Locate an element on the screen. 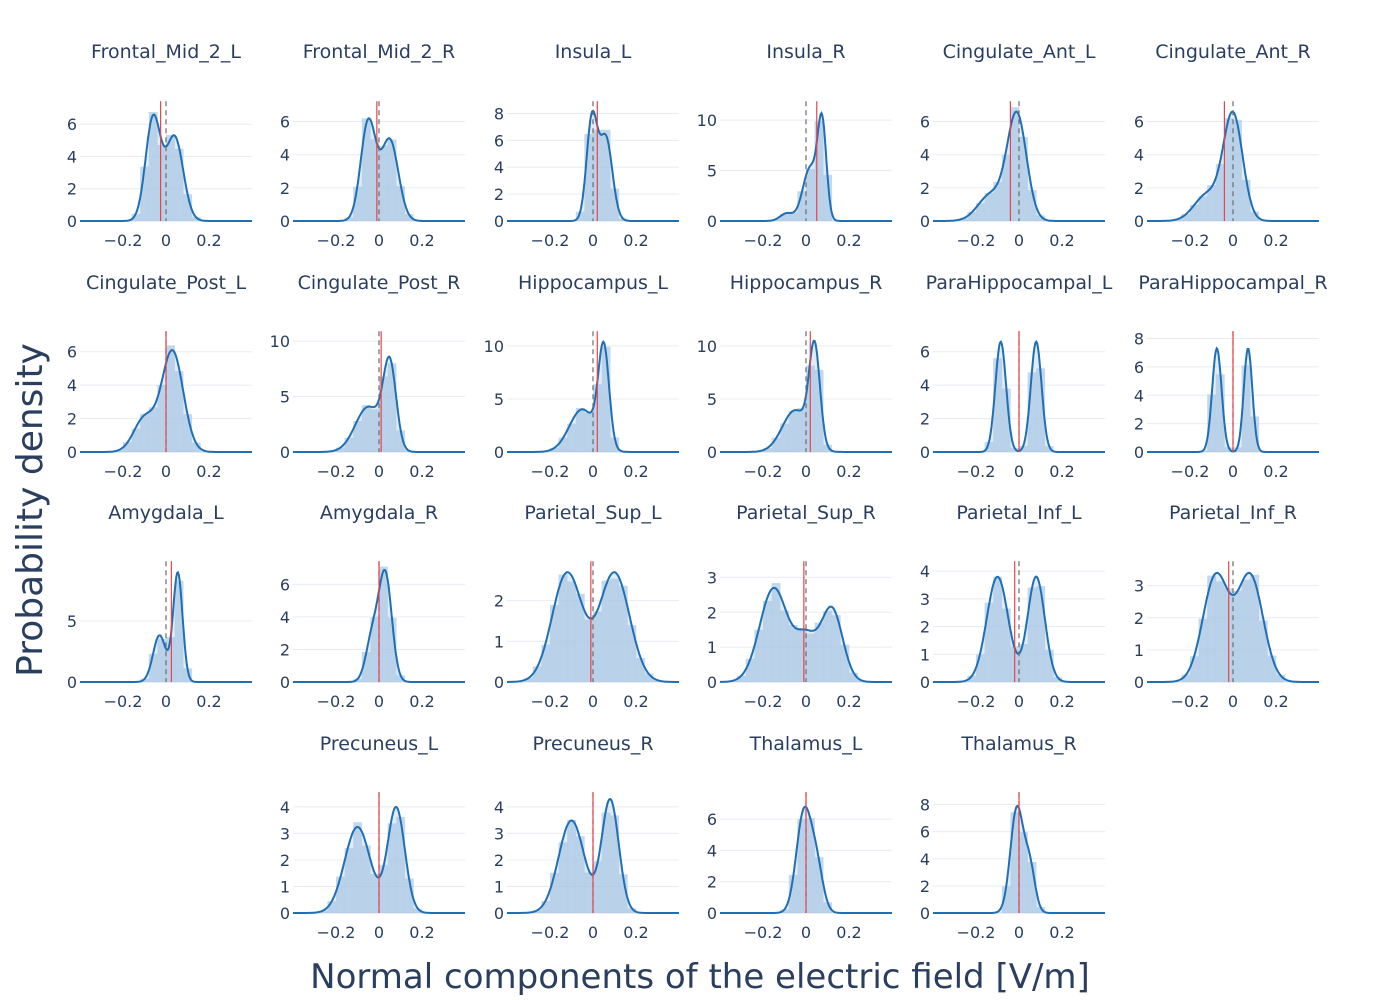 This screenshot has width=1400, height=1000. y-tick-label: 8 is located at coordinates (925, 805).